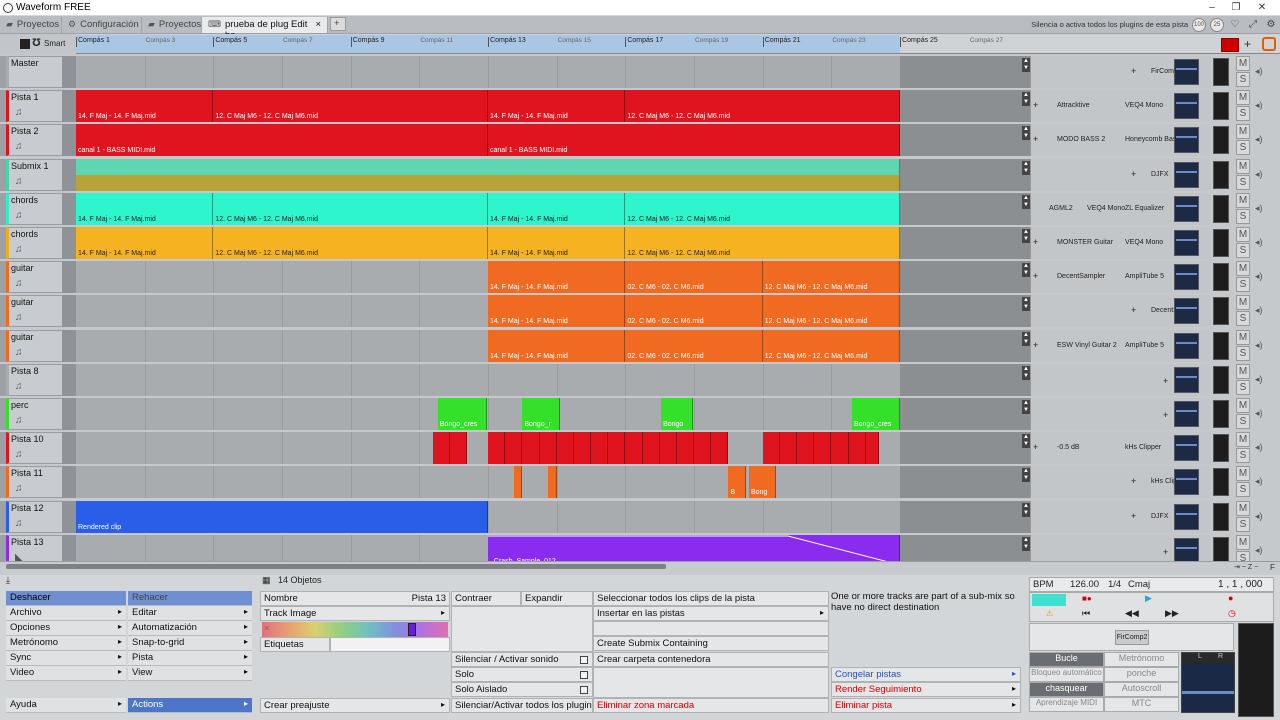 This screenshot has height=720, width=1280. I want to click on mtc-button: MTC, so click(1141, 704).